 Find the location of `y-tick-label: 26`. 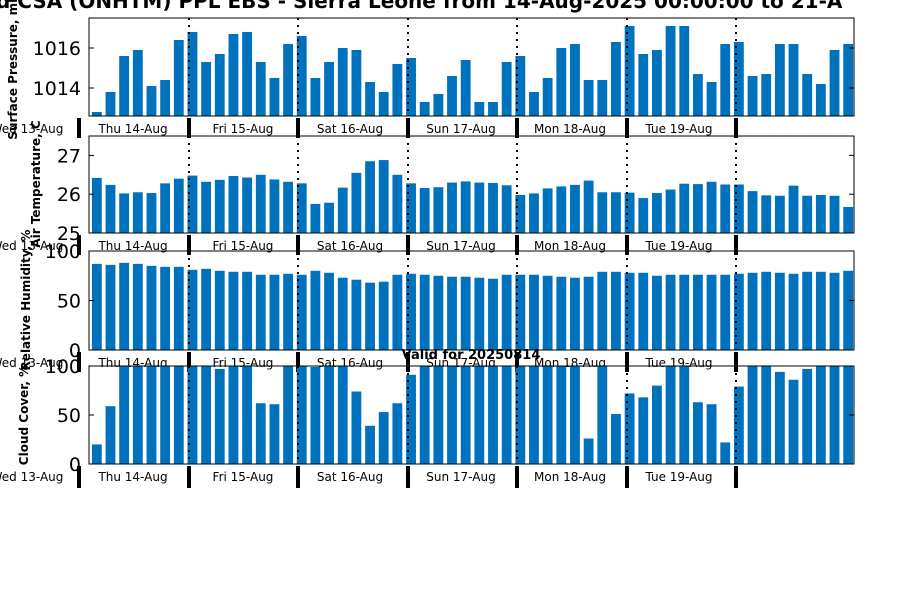

y-tick-label: 26 is located at coordinates (69, 195).